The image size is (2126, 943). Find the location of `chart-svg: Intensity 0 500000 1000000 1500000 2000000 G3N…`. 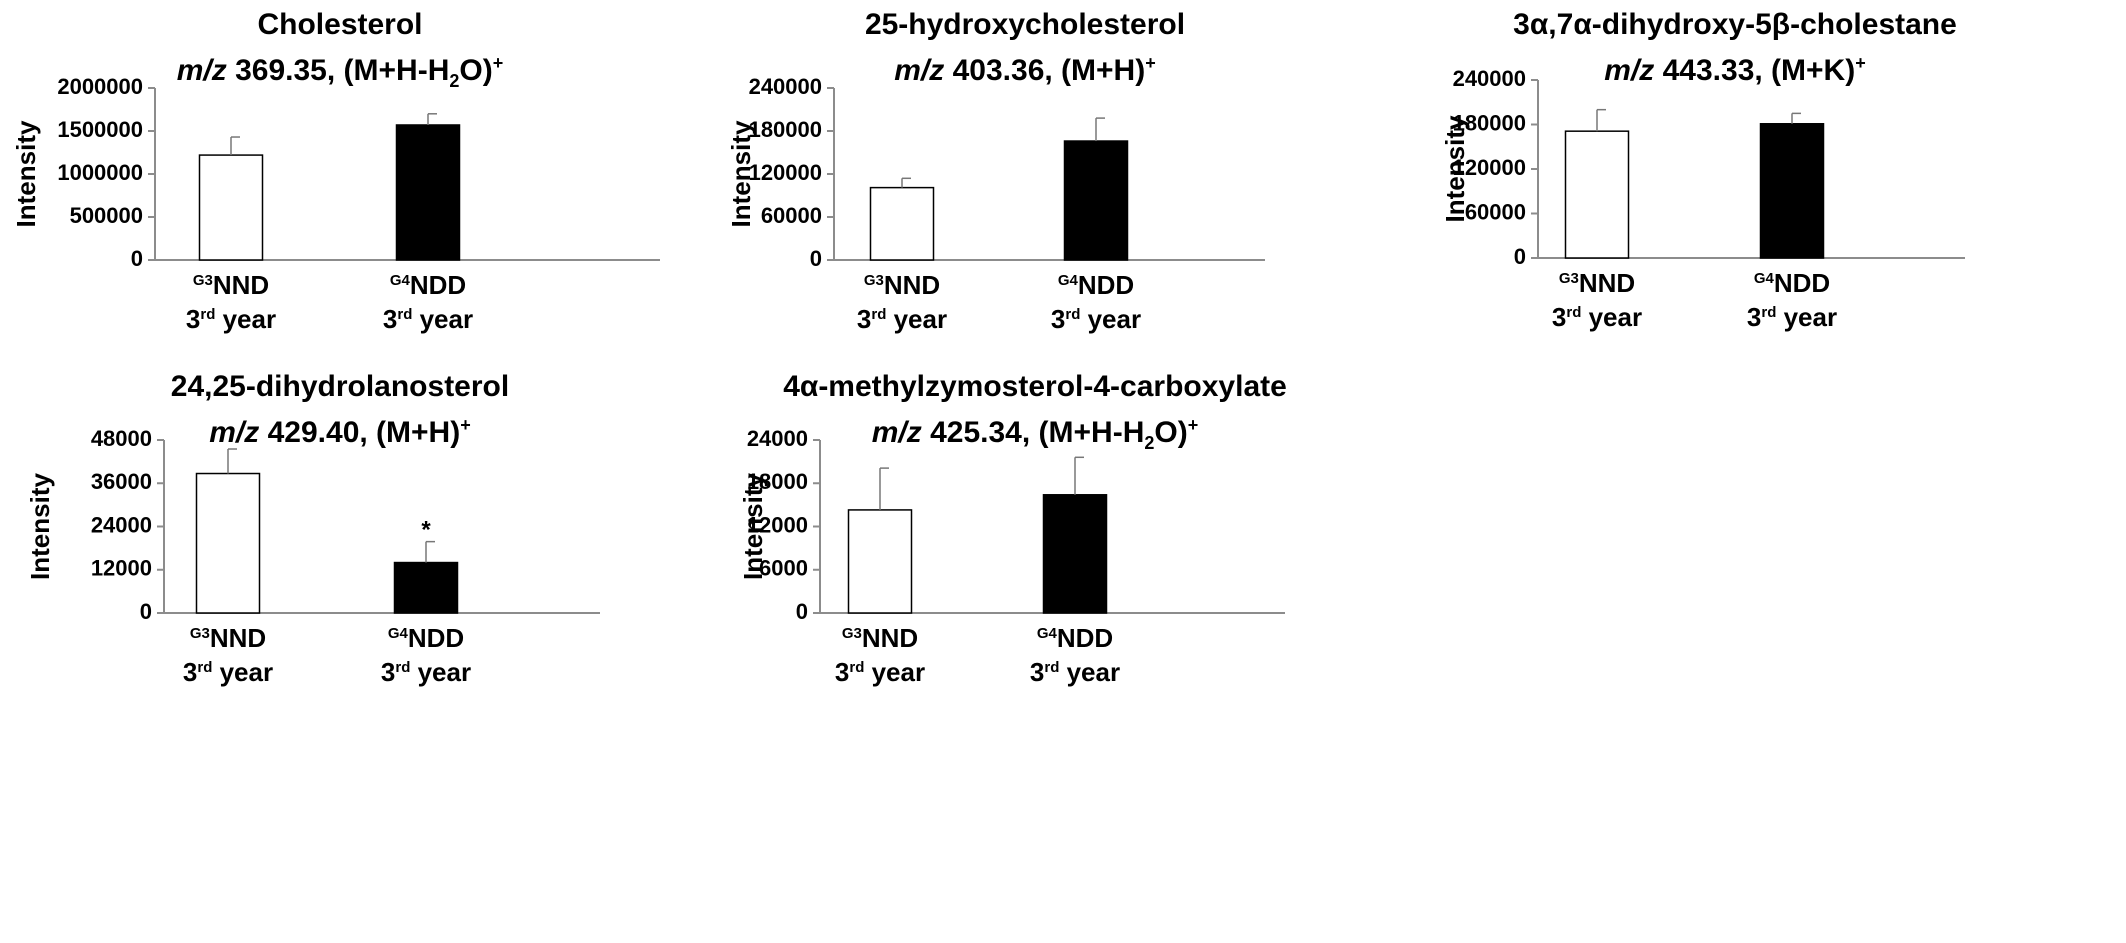

chart-svg: Intensity 0 500000 1000000 1500000 2000000 G3N… is located at coordinates (335, 204).